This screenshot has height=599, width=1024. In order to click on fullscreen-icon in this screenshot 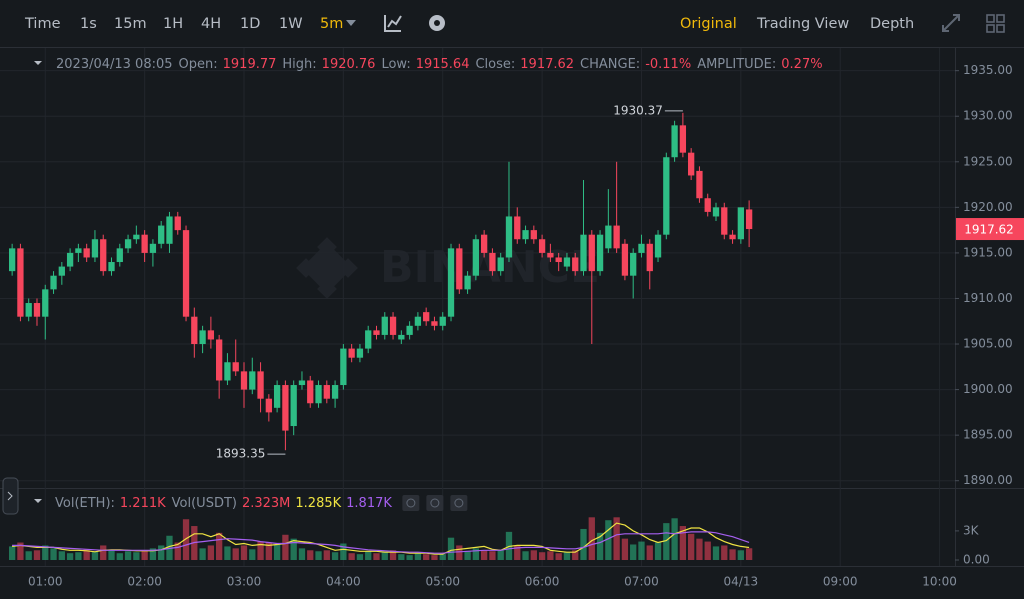, I will do `click(951, 23)`.